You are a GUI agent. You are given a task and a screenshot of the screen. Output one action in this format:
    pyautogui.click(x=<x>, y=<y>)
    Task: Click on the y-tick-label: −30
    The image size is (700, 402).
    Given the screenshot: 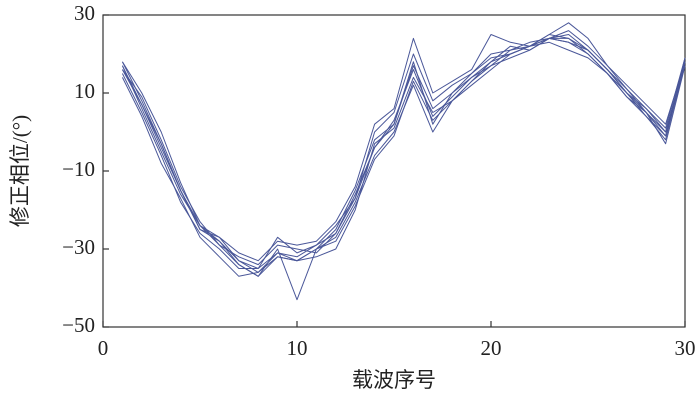 What is the action you would take?
    pyautogui.click(x=78, y=247)
    